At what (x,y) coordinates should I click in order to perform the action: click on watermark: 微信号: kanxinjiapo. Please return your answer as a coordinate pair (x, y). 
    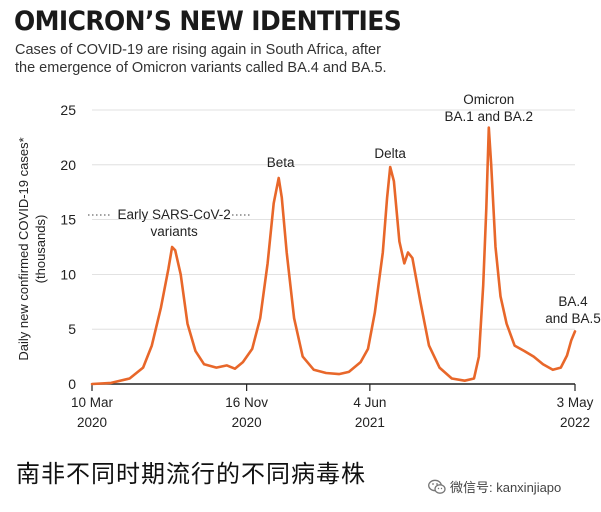
    Looking at the image, I should click on (494, 486).